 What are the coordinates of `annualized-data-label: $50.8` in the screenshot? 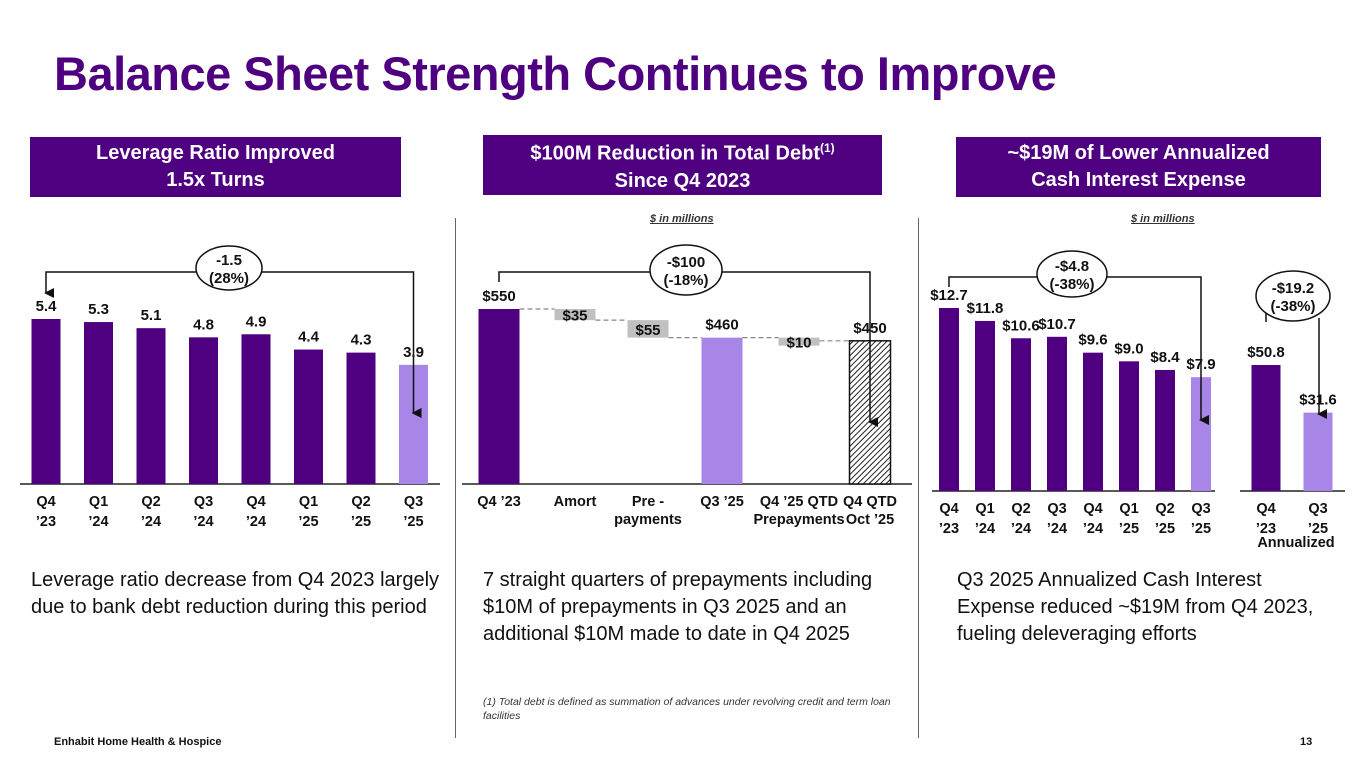 It's located at (1266, 352).